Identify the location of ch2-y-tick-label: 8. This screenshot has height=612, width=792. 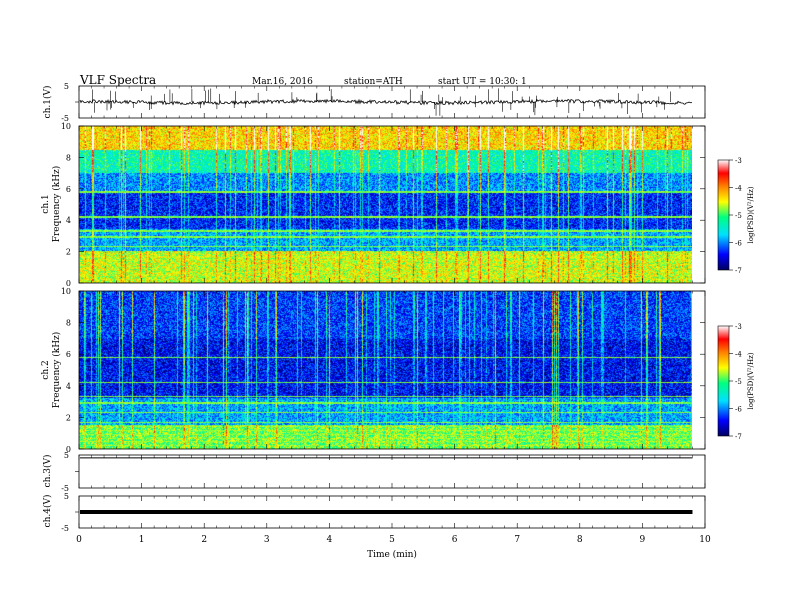
(68, 323).